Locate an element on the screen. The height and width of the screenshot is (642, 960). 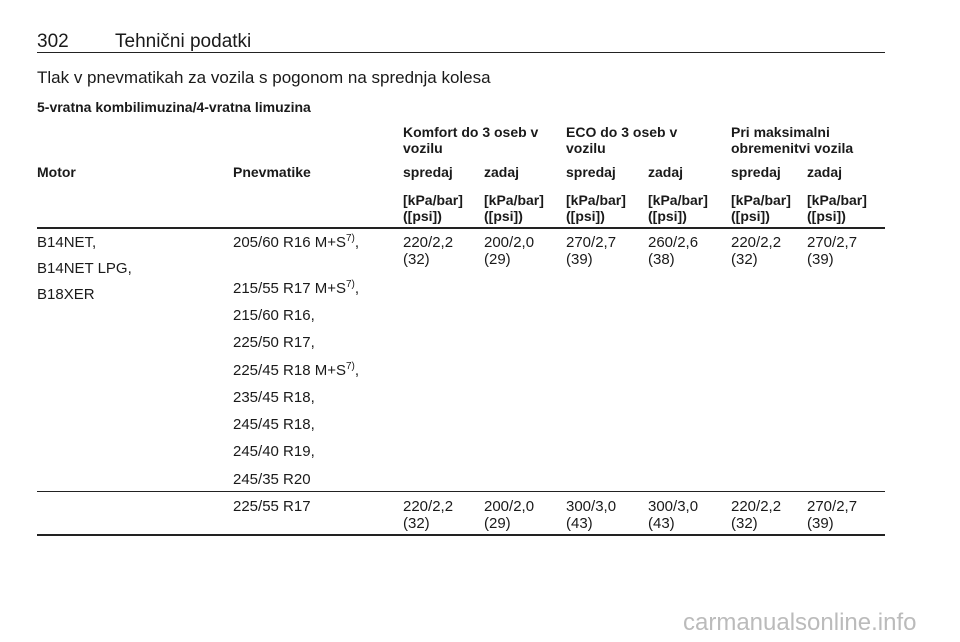
tire-size: 245/45 R18, is located at coordinates (274, 424).